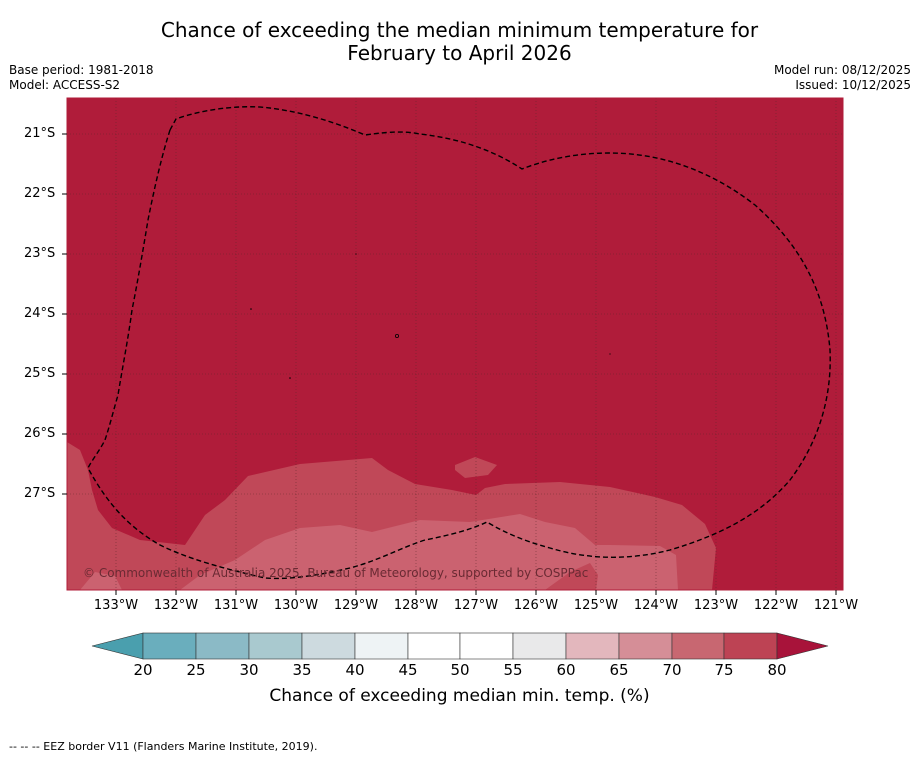  Describe the element at coordinates (724, 670) in the screenshot. I see `colorbar-tick-75: 75` at that location.